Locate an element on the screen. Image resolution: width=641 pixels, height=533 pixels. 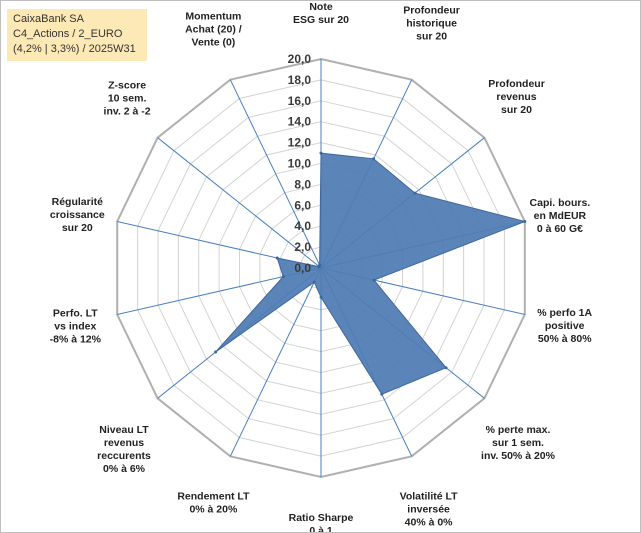
axis-label: Ratio Sharpe 0 à 1 is located at coordinates (321, 522).